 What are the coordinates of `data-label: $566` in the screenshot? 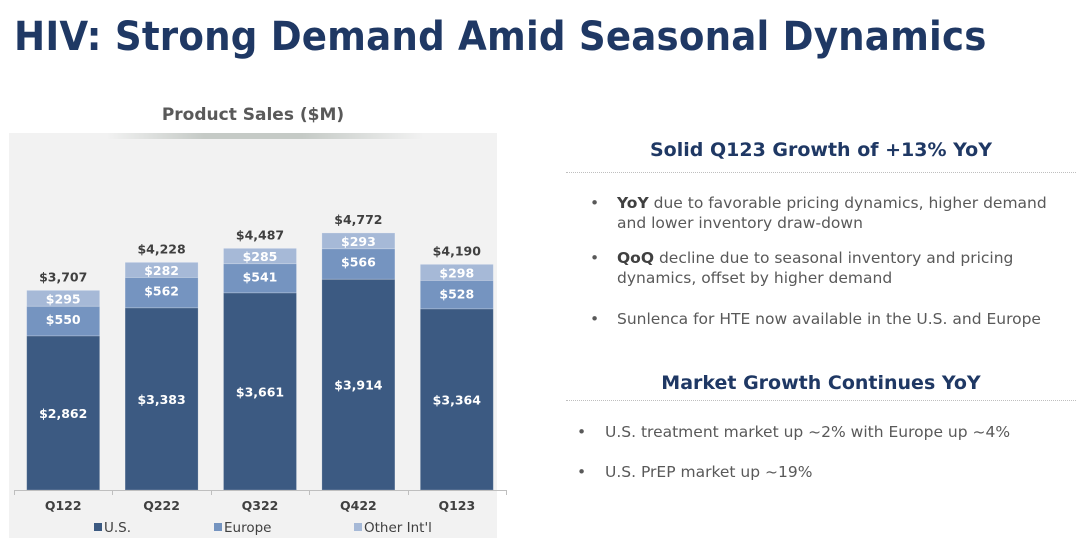 It's located at (358, 262).